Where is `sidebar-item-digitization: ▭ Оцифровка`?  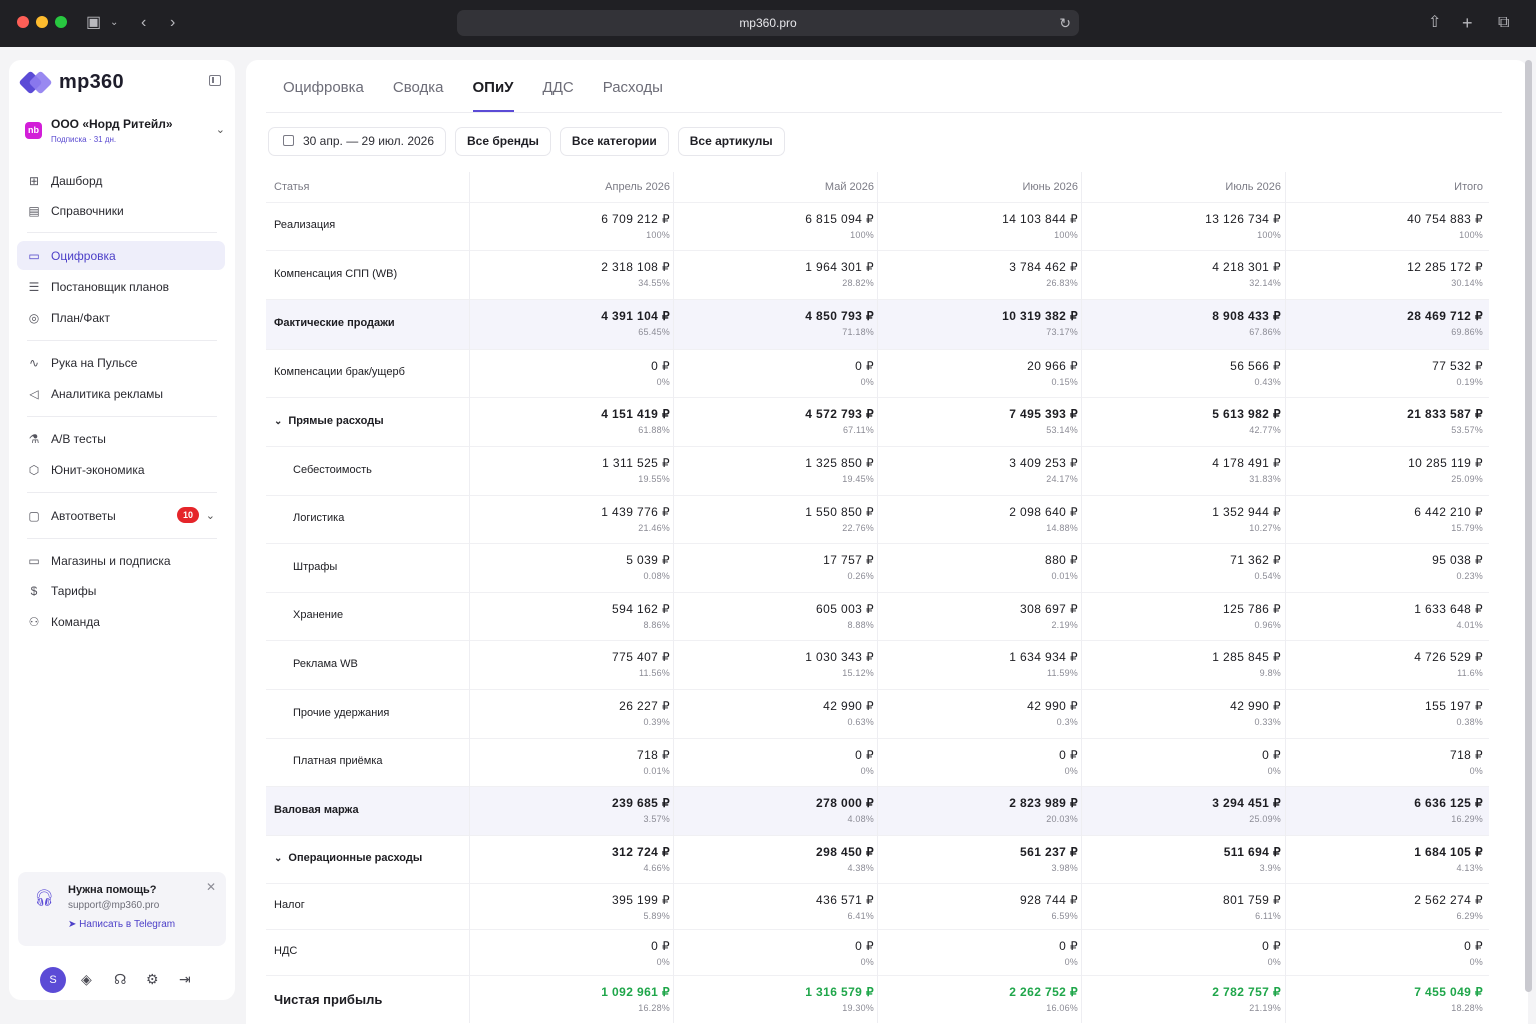 sidebar-item-digitization: ▭ Оцифровка is located at coordinates (121, 255).